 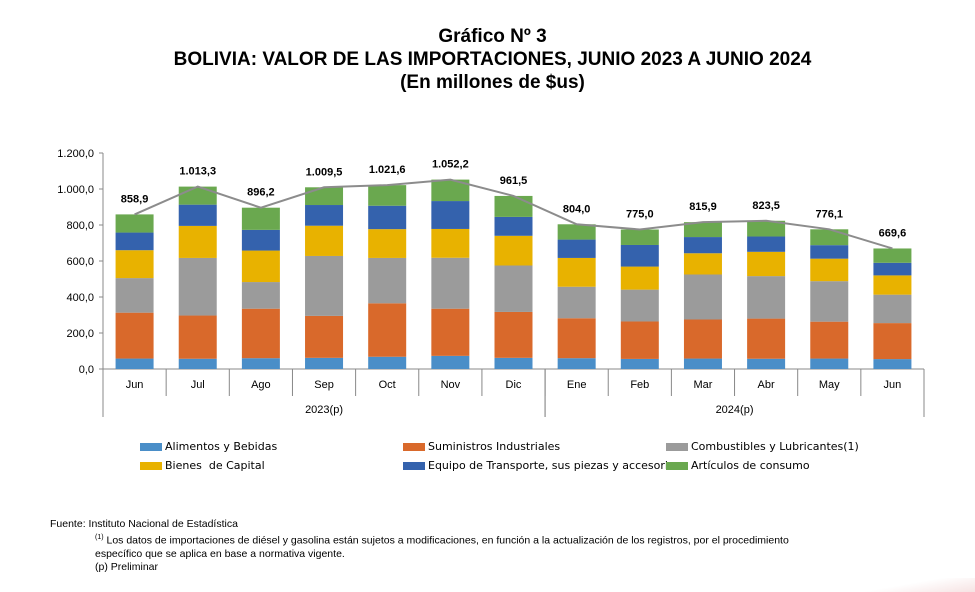 I want to click on x-tick-label: Abr, so click(x=766, y=385).